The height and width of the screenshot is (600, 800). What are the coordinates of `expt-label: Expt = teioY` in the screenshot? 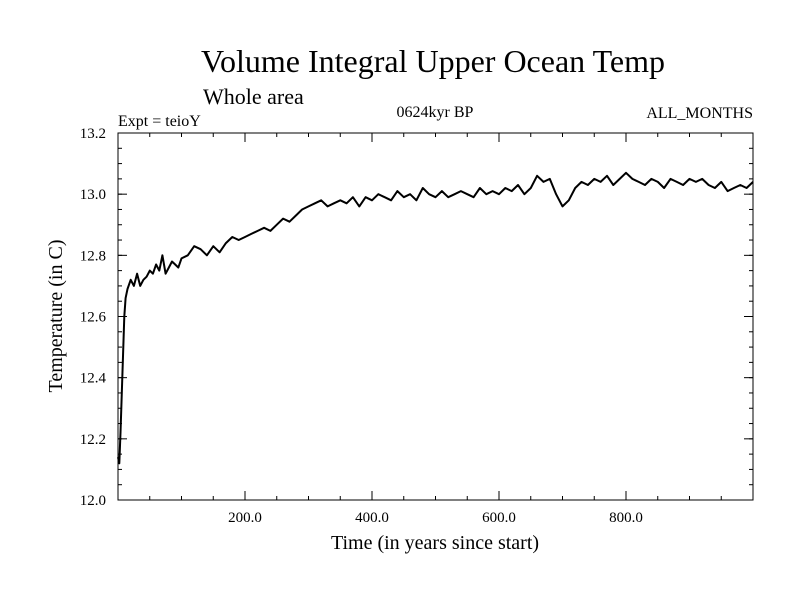 It's located at (159, 121).